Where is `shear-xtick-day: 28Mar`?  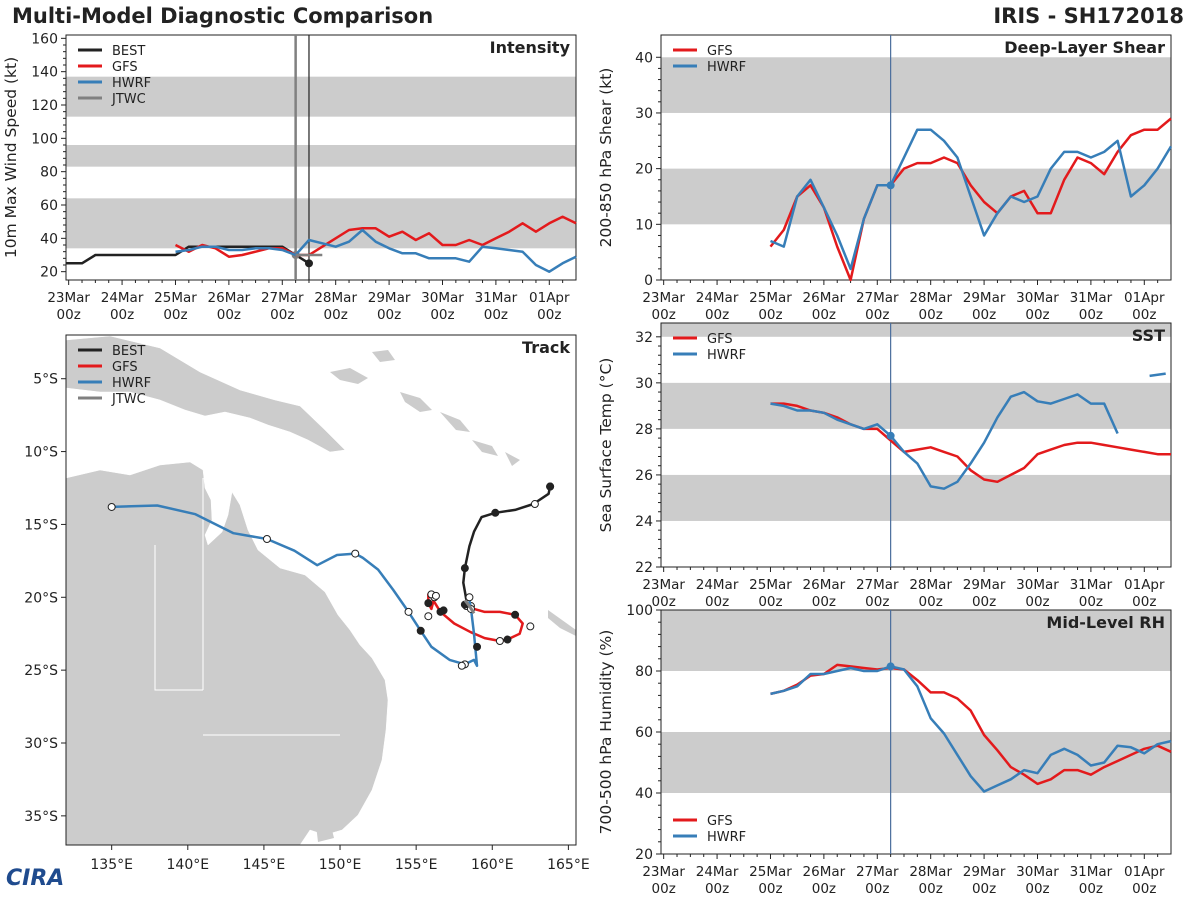 shear-xtick-day: 28Mar is located at coordinates (930, 298).